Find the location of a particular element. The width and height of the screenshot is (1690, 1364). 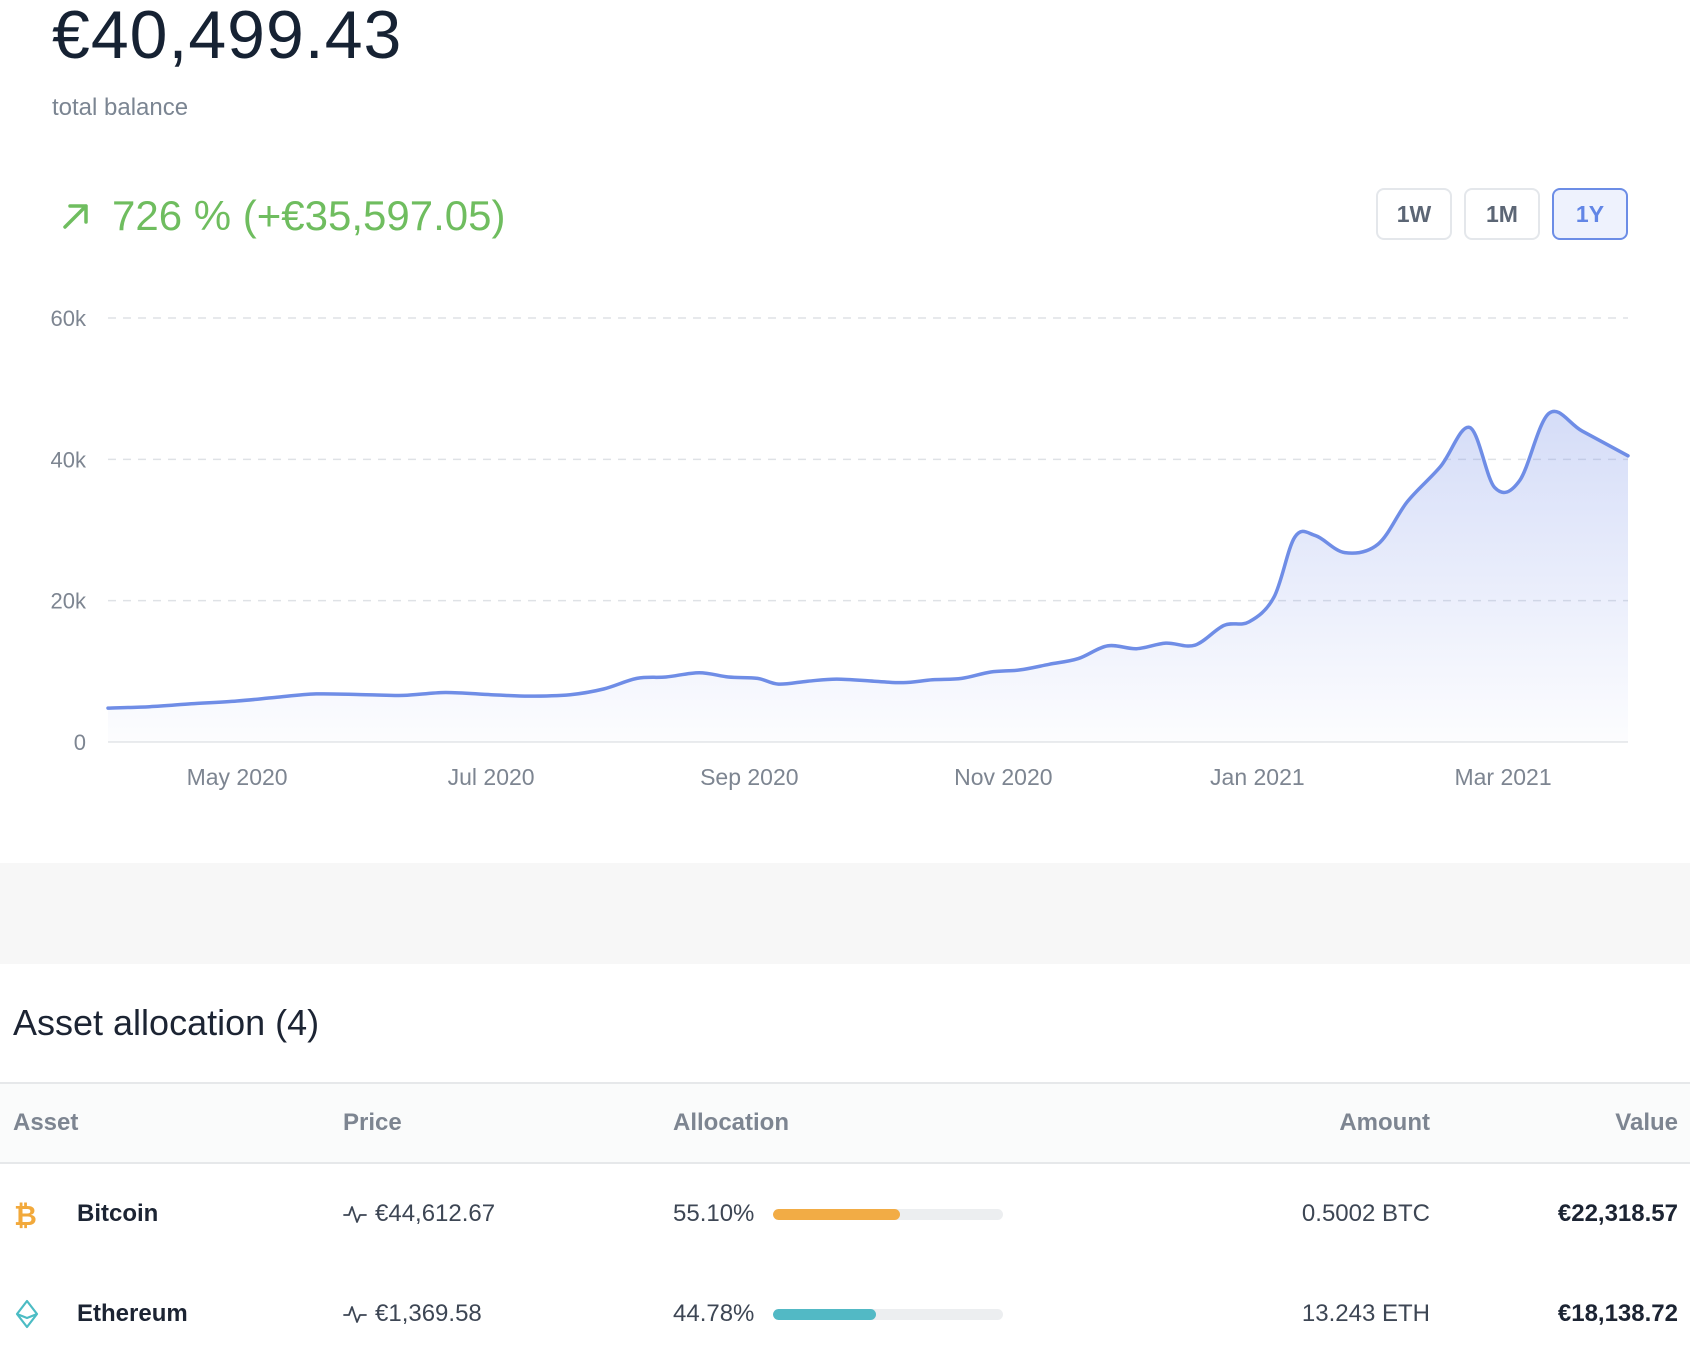

y-tick-label: 60k is located at coordinates (69, 318).